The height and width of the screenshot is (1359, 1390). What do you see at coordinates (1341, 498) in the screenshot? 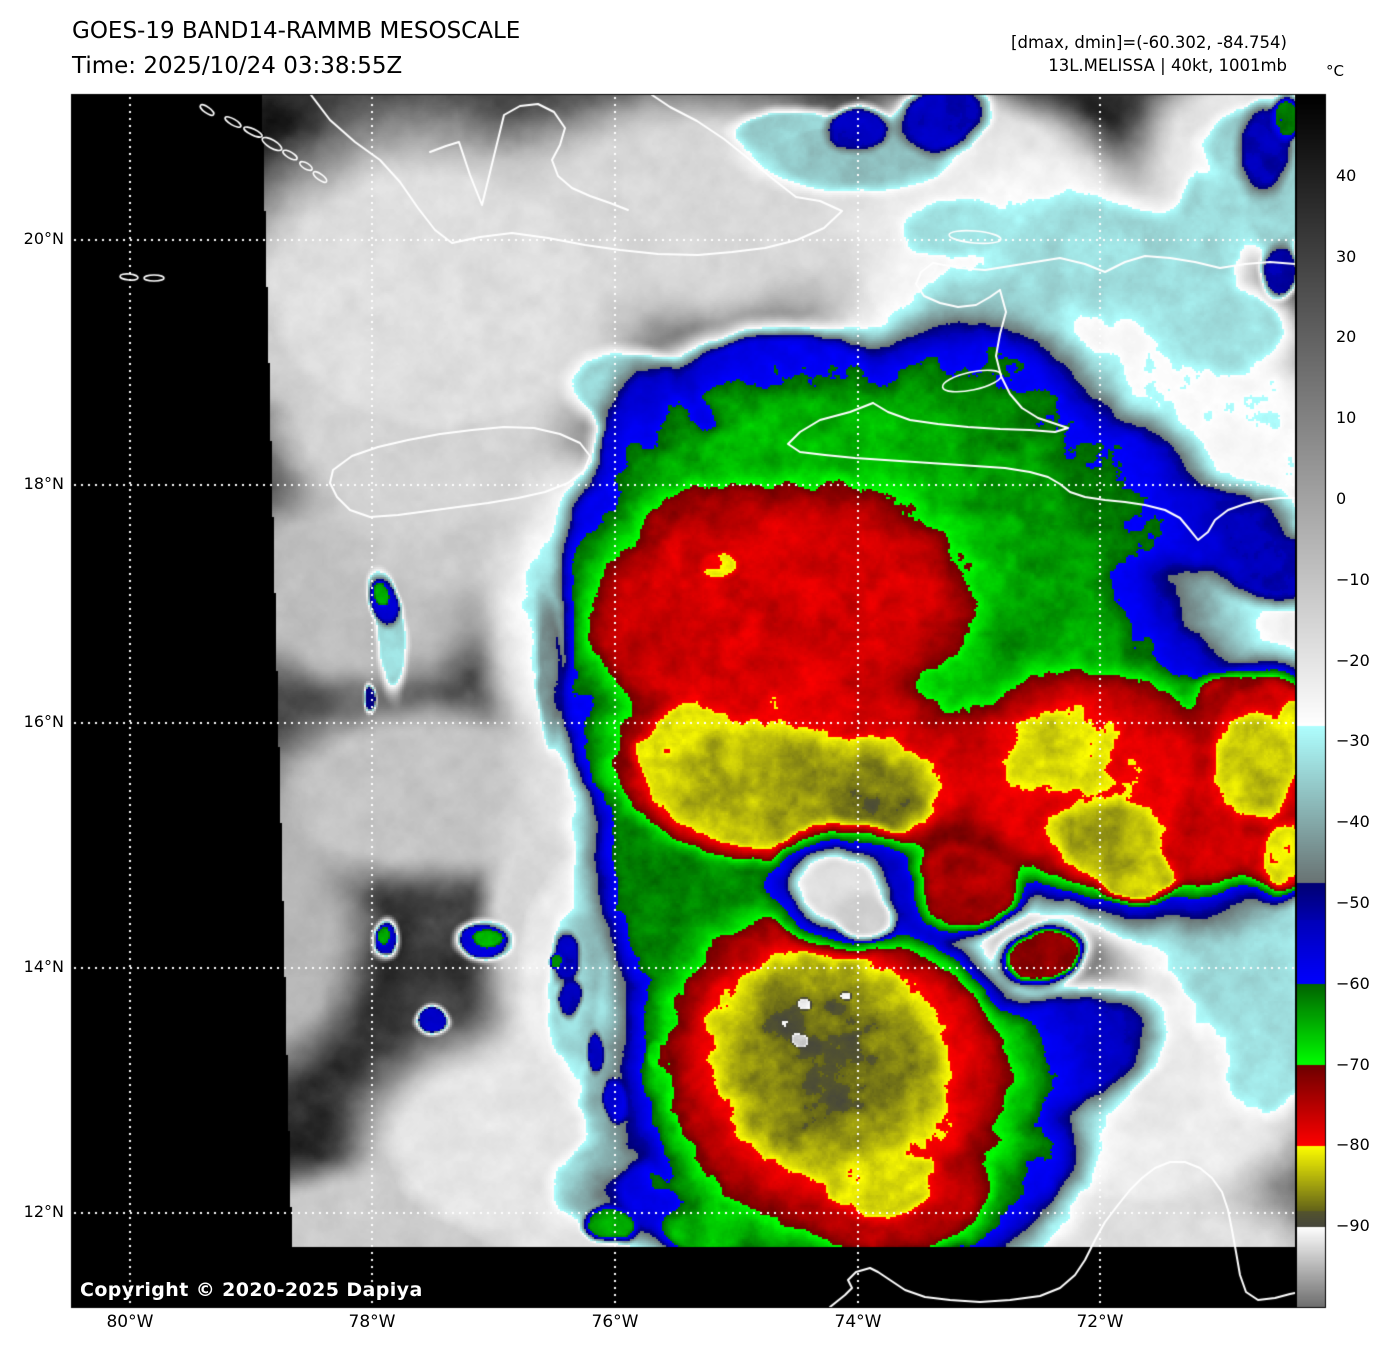
I see `colorbar-tick-label: 0` at bounding box center [1341, 498].